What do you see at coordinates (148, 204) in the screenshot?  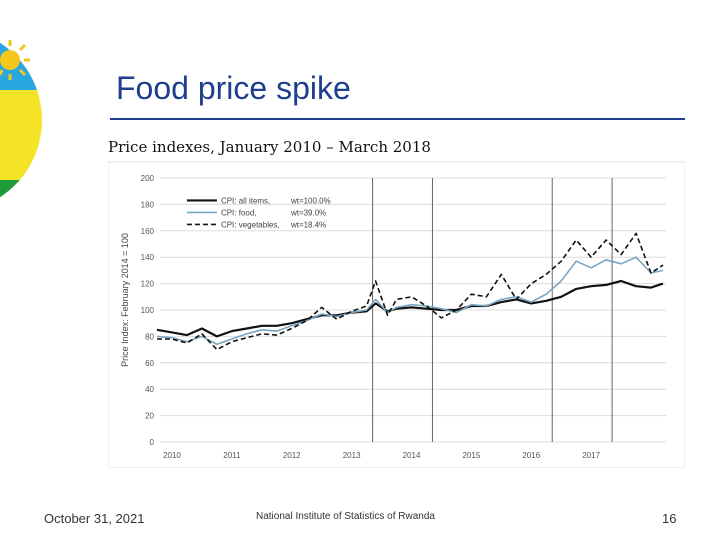 I see `y-tick-label: 180` at bounding box center [148, 204].